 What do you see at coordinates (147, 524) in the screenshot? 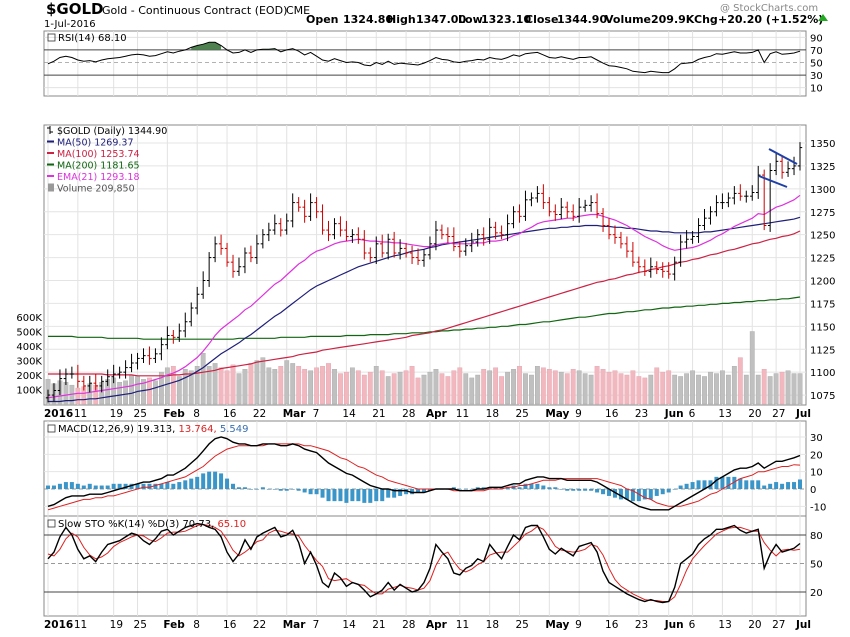
I see `sto-label: Slow STO %K(14) %D(3) 70.73, 65.10` at bounding box center [147, 524].